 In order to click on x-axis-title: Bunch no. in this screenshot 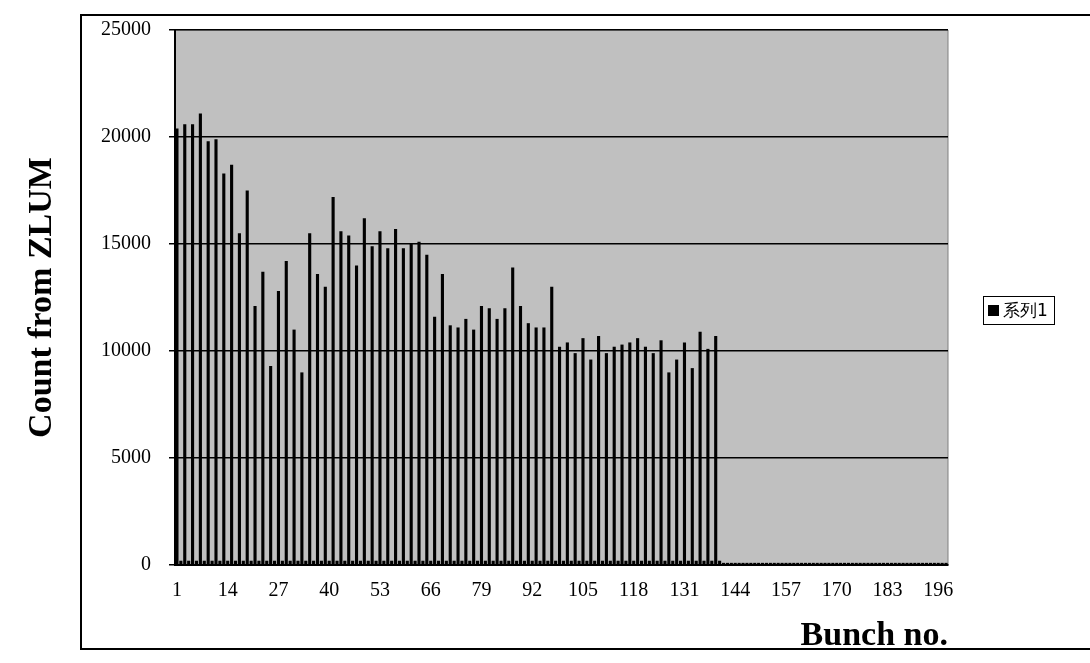, I will do `click(874, 634)`.